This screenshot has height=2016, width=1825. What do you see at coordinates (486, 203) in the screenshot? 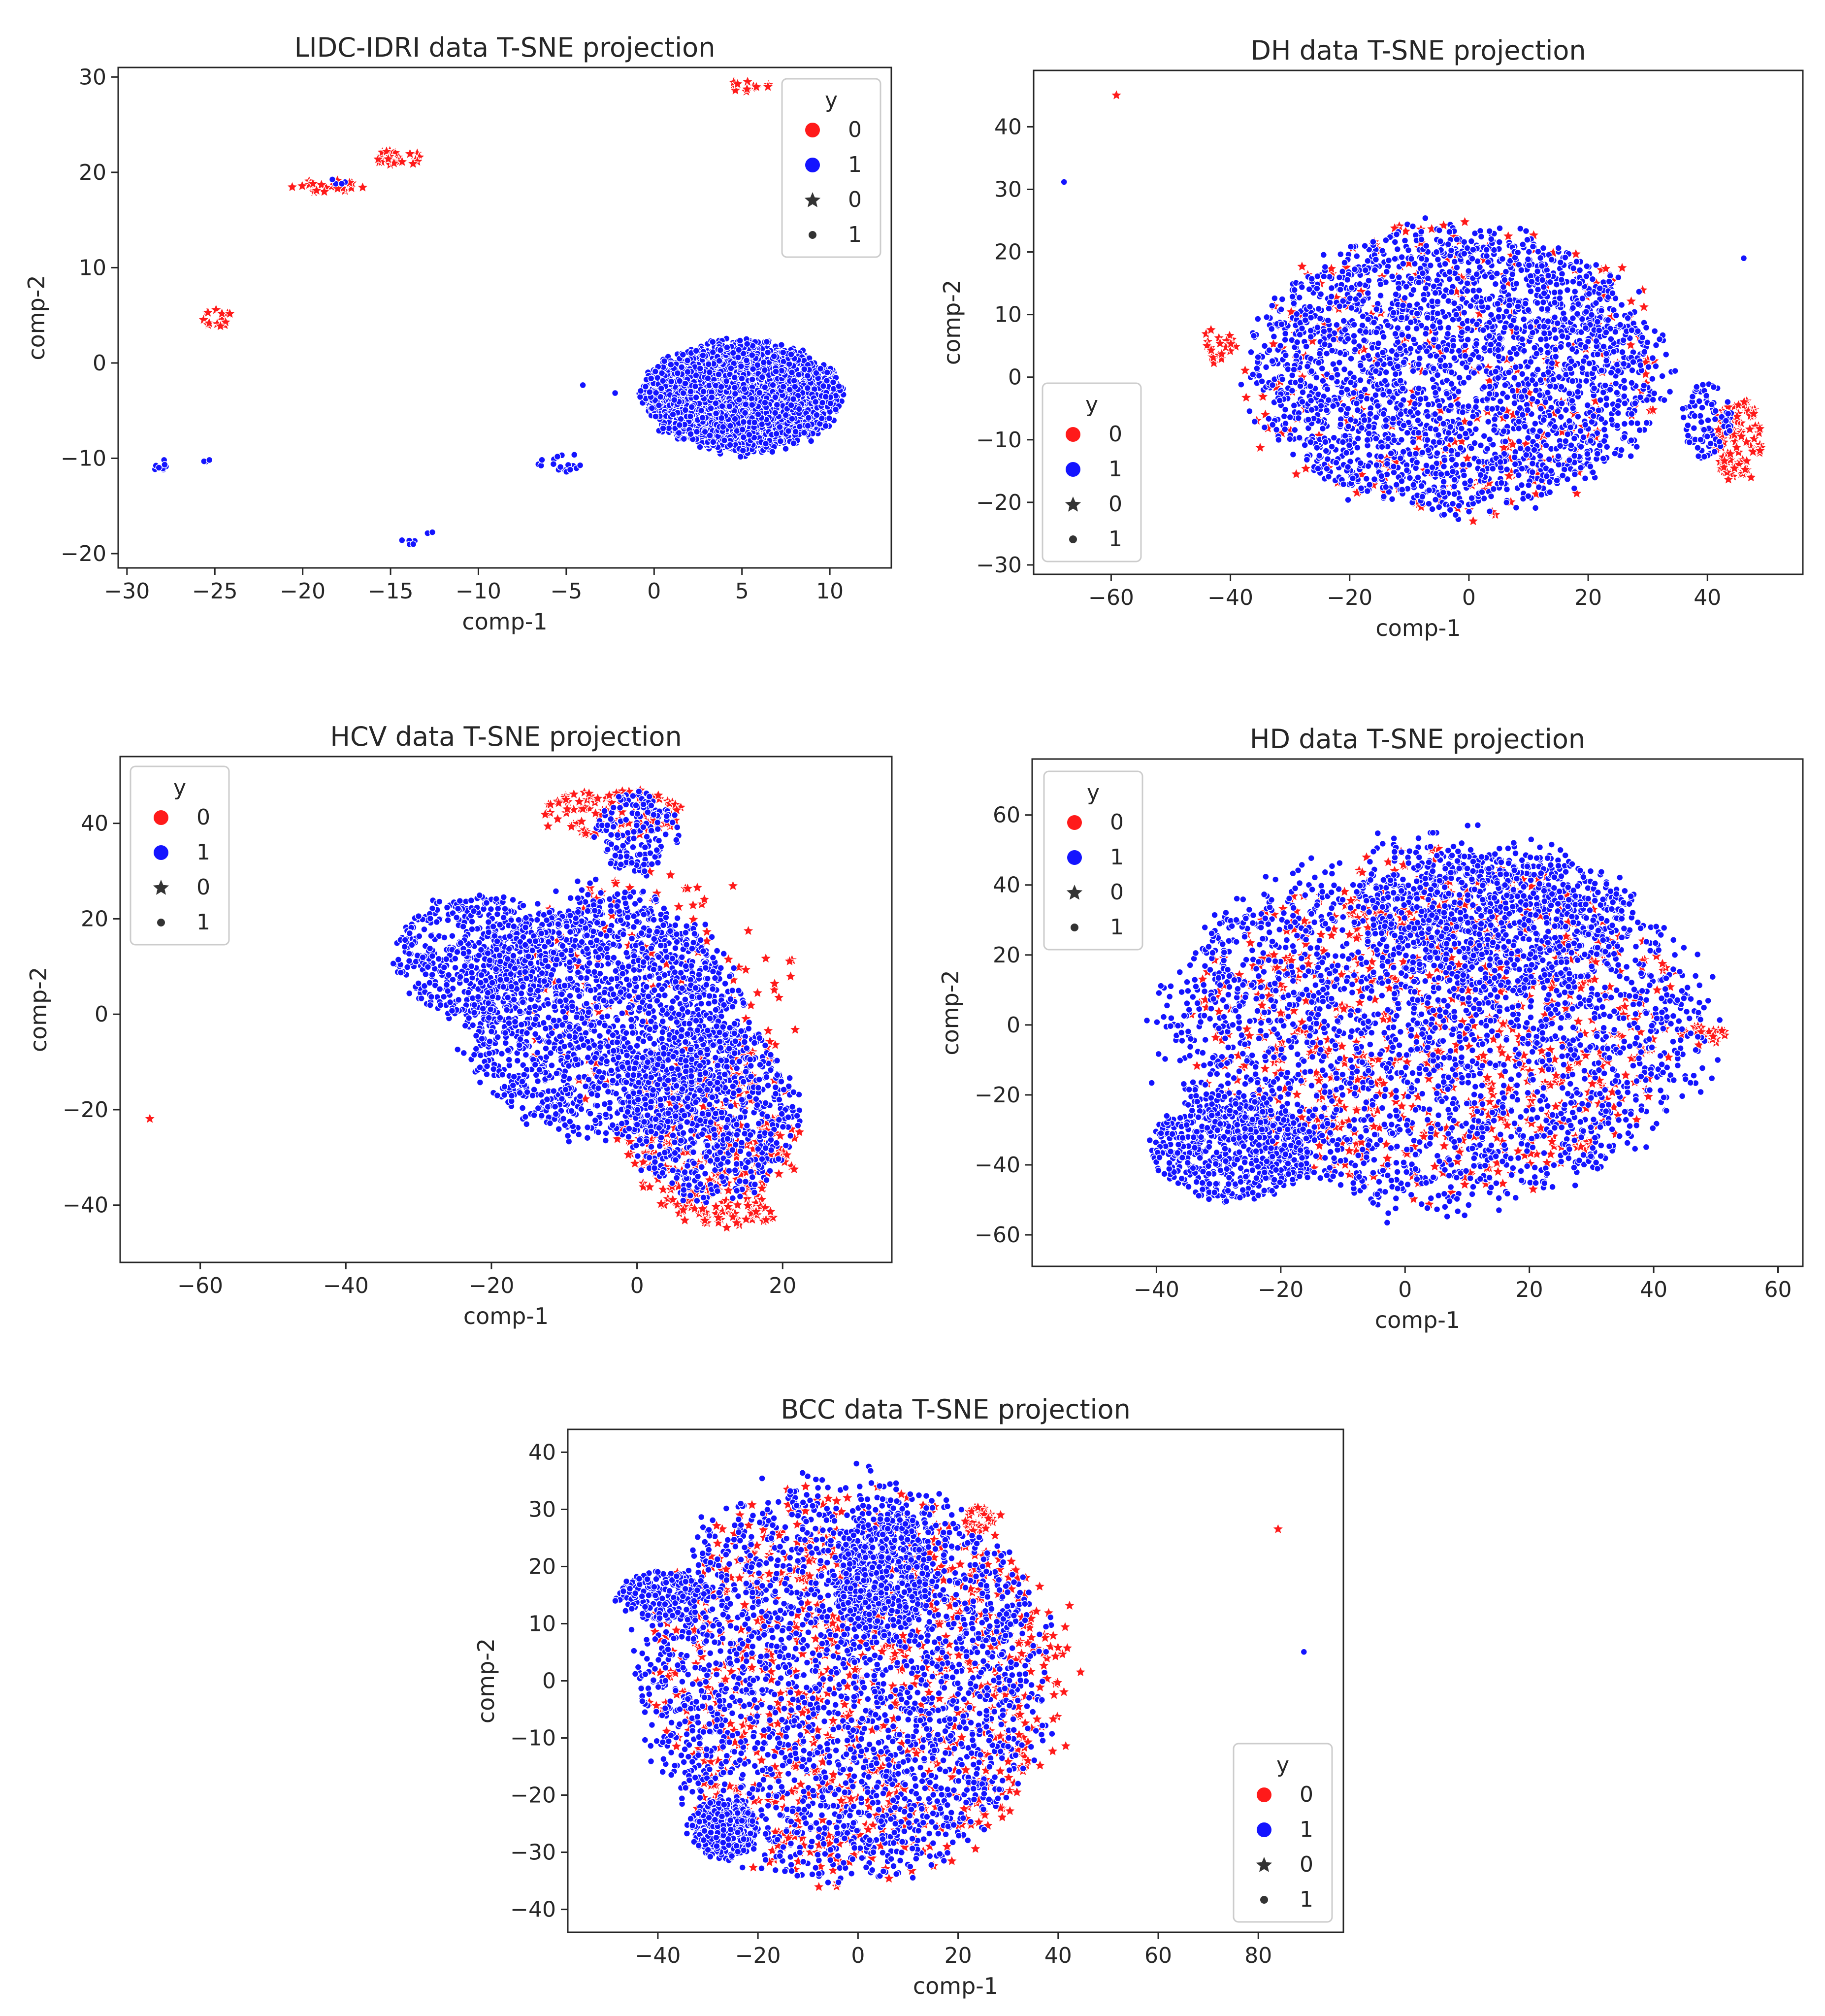
I see `series-0-star` at bounding box center [486, 203].